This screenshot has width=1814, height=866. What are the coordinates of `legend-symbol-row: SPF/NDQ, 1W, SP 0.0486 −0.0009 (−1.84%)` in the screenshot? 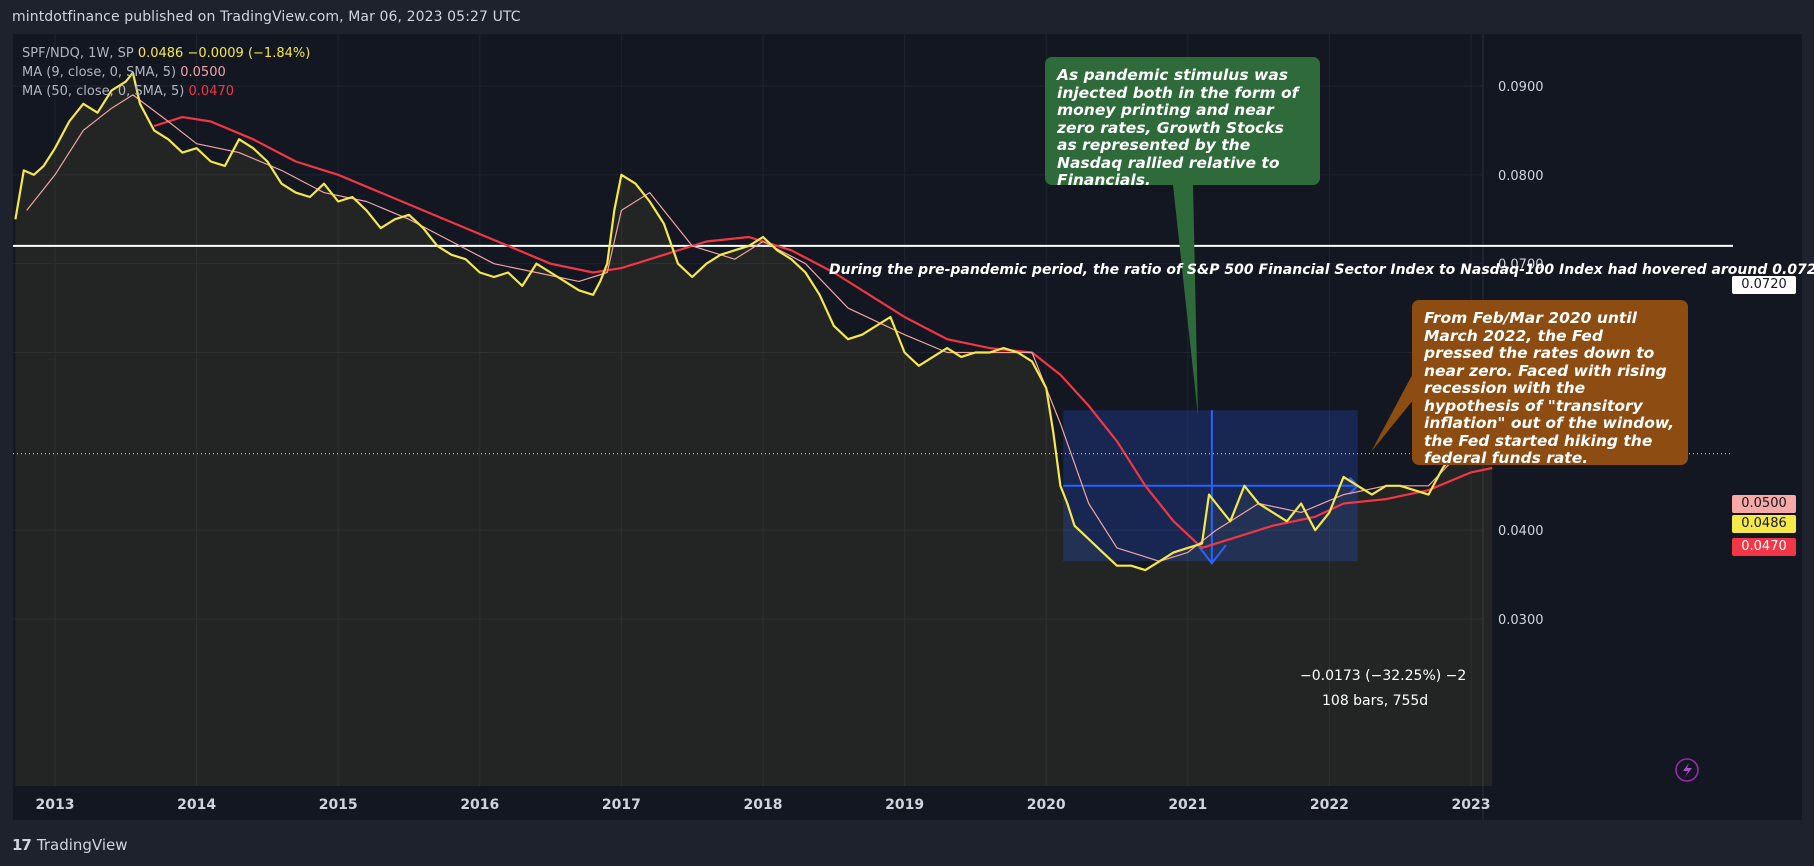 It's located at (166, 53).